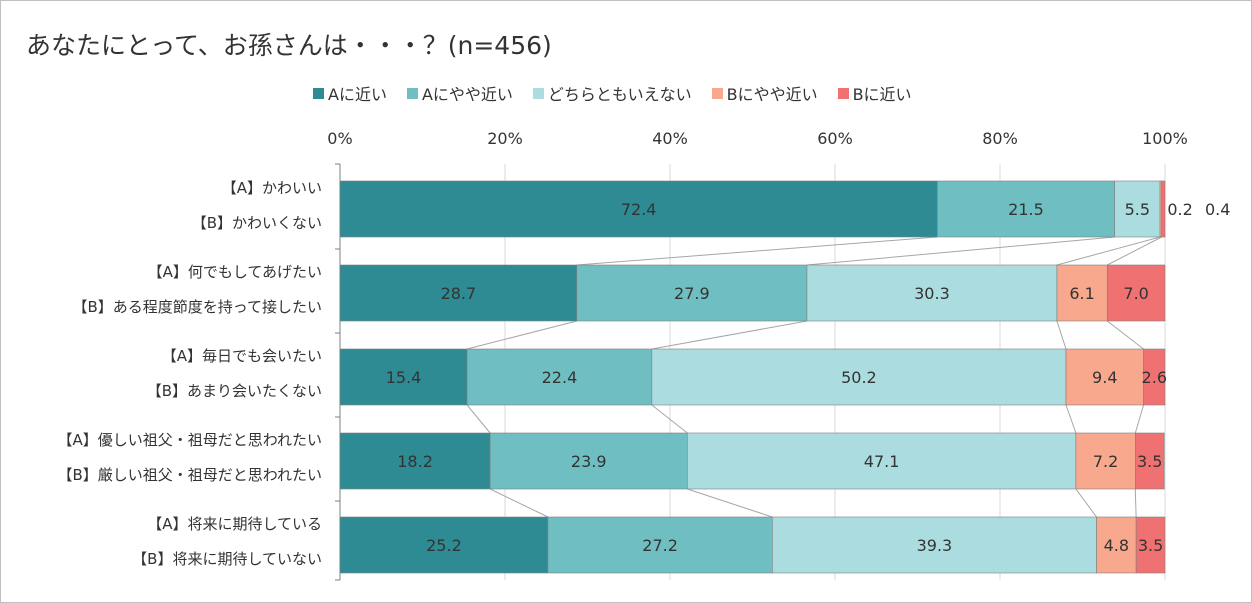  I want to click on category-label: 【B】かわいくない, so click(257, 223).